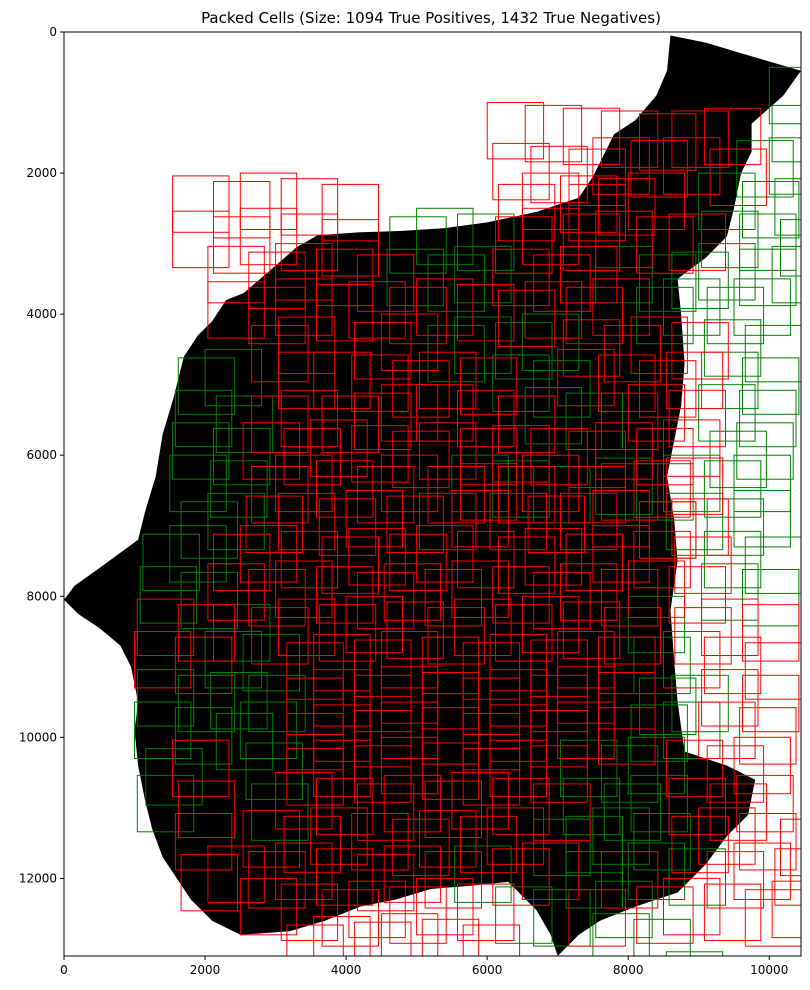  What do you see at coordinates (424, 966) in the screenshot?
I see `x-axis: 0 2000 4000 6000 8000 10000` at bounding box center [424, 966].